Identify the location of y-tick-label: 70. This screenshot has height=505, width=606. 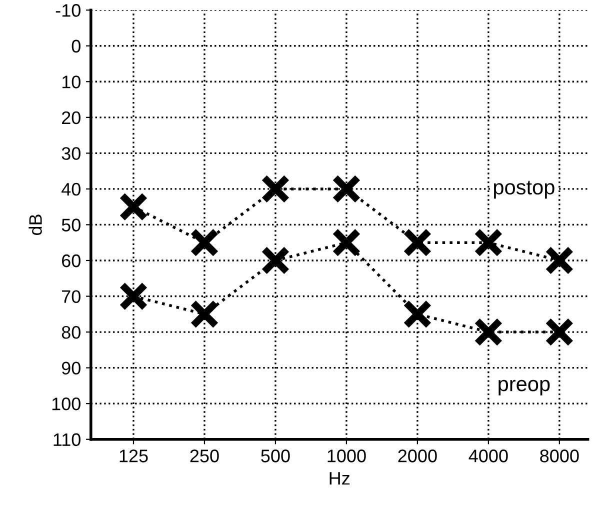
(71, 296).